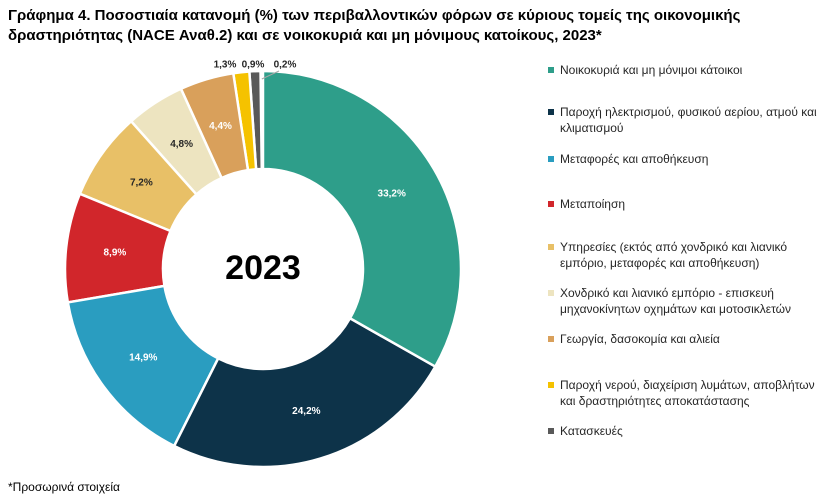 The image size is (840, 504). What do you see at coordinates (64, 487) in the screenshot?
I see `footnote: *Προσωρινά στοιχεία` at bounding box center [64, 487].